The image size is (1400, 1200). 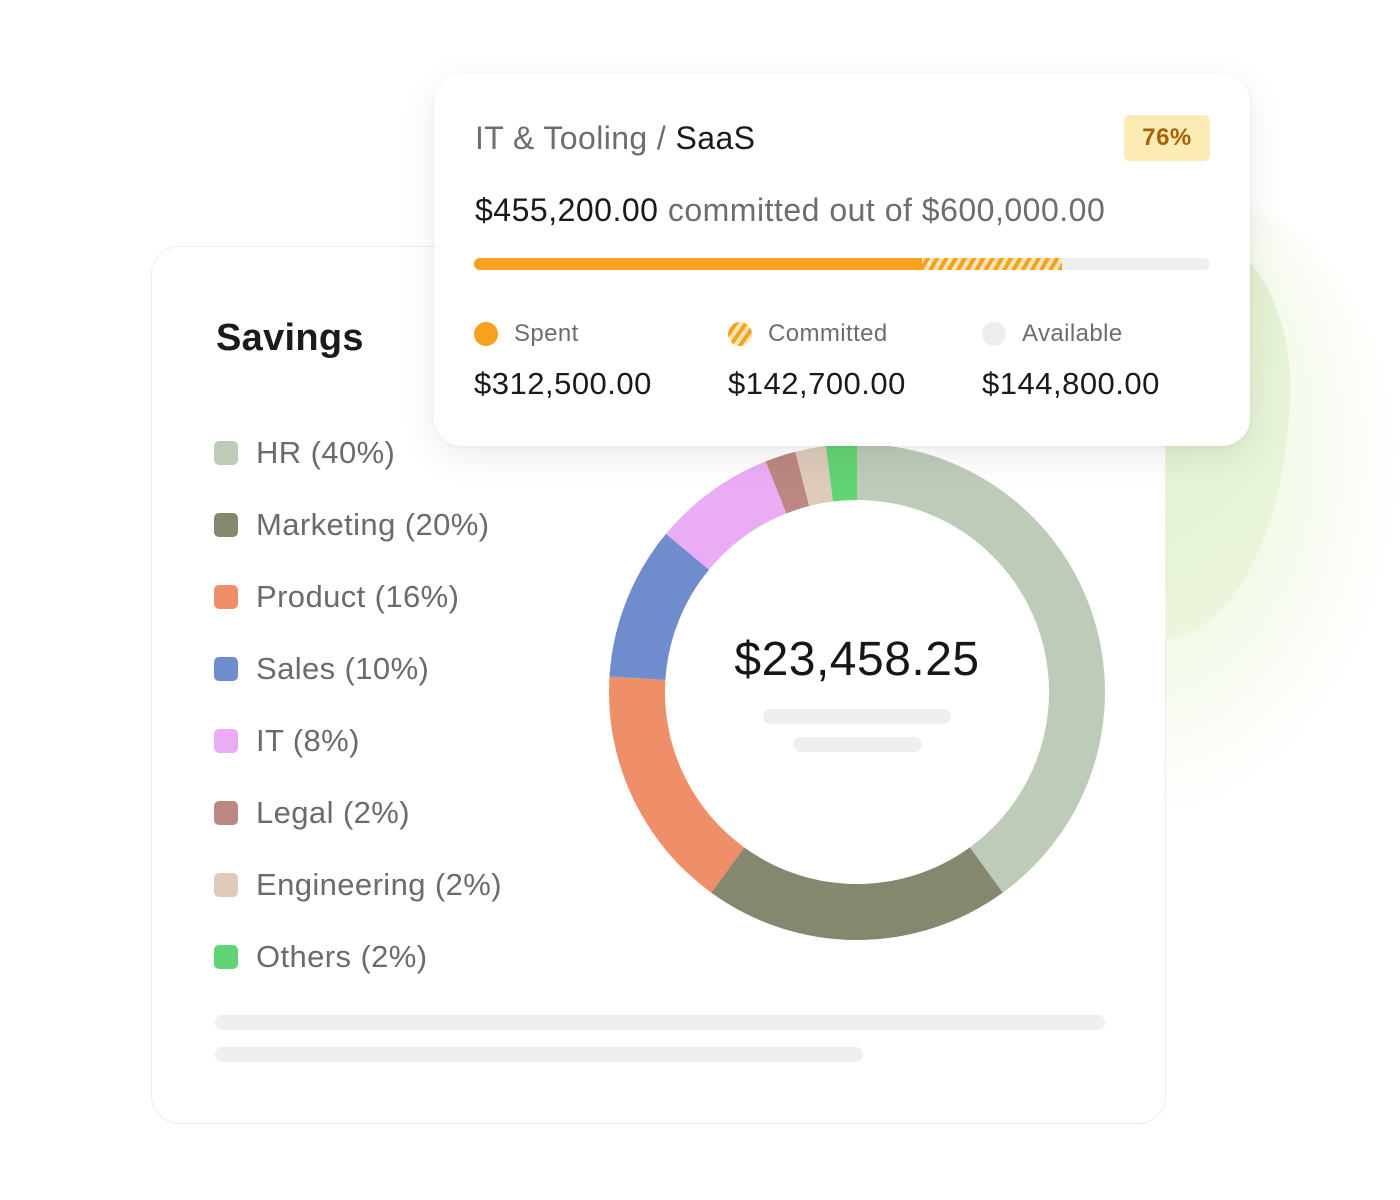 I want to click on legend-item-it: IT (8%), so click(x=358, y=741).